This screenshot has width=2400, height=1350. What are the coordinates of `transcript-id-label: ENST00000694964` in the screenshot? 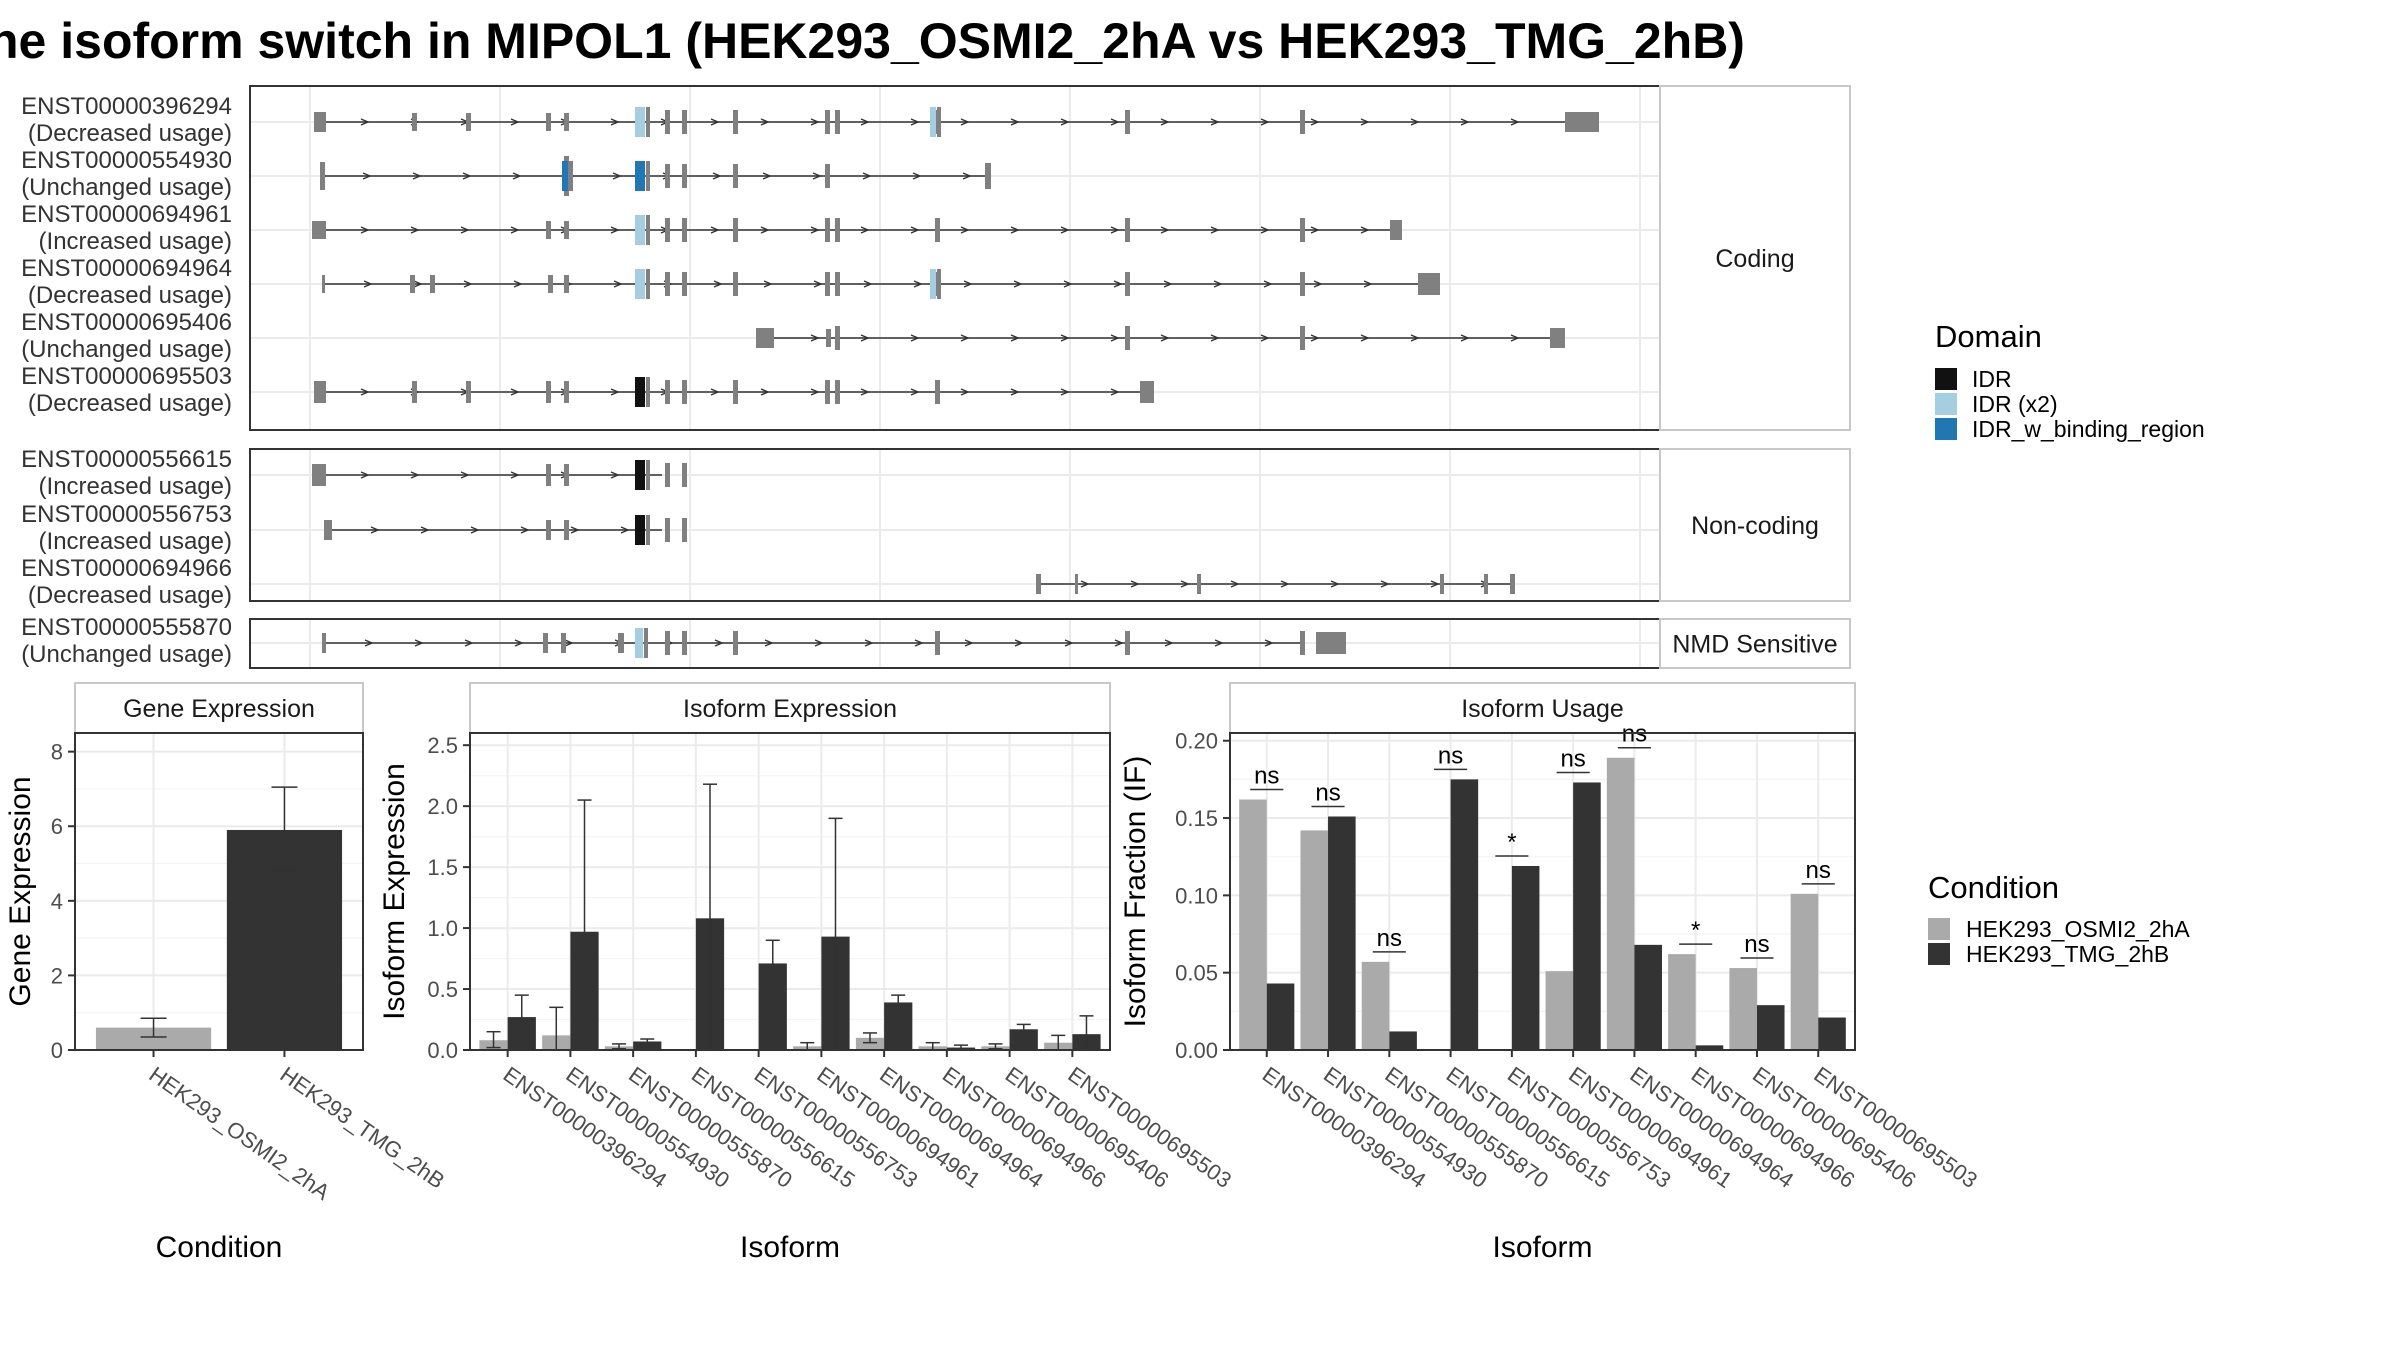 It's located at (126, 268).